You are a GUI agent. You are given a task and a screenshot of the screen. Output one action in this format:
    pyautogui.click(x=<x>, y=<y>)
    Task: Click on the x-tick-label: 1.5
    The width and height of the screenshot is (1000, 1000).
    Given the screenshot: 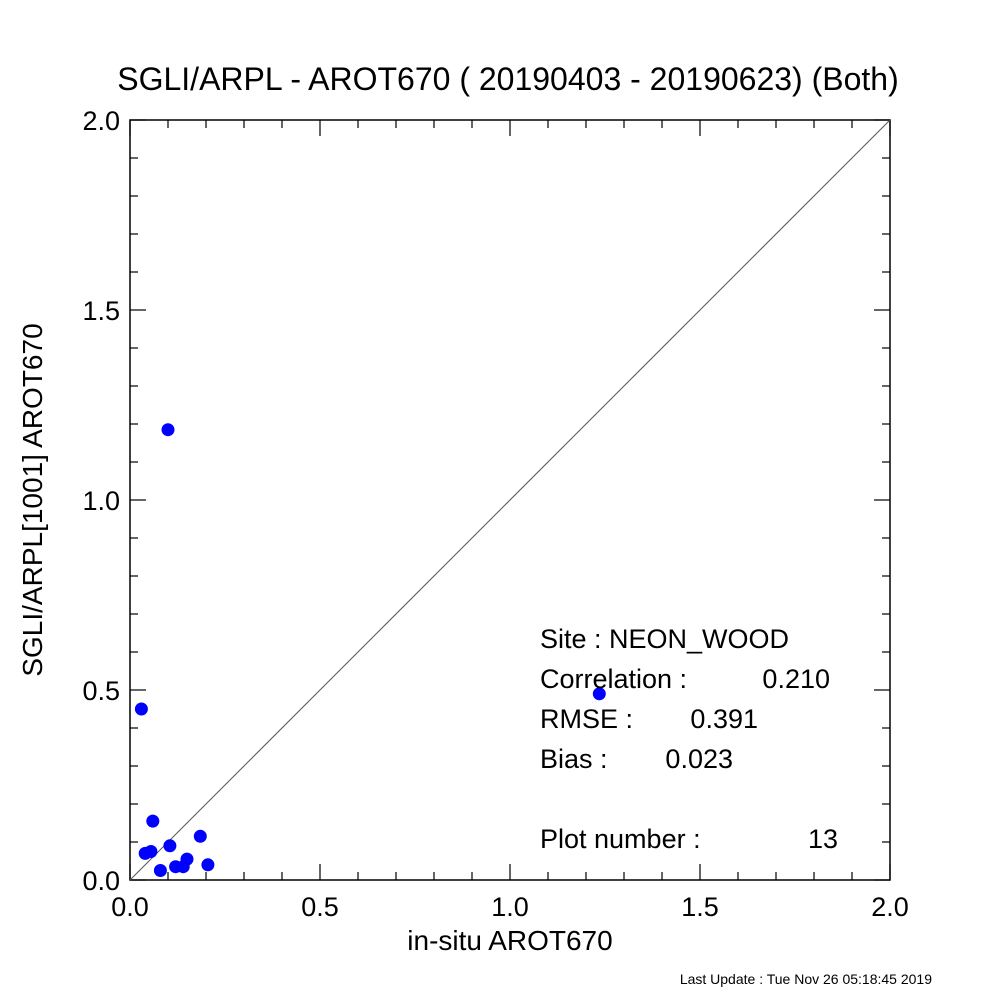 What is the action you would take?
    pyautogui.click(x=700, y=907)
    